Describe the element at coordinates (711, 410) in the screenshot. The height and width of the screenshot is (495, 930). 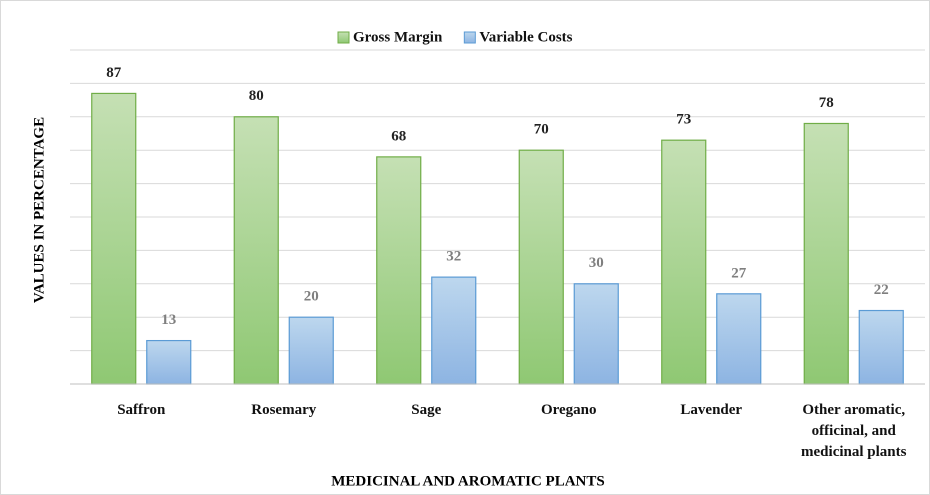
I see `x-tick-label: Lavender` at that location.